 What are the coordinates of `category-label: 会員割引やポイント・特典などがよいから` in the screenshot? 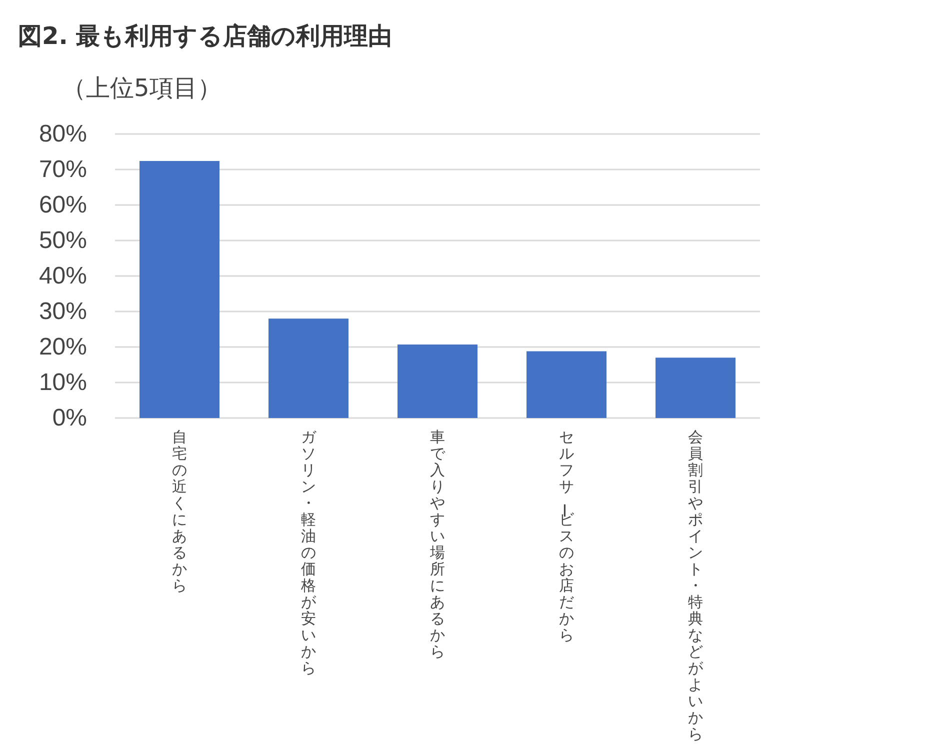 It's located at (695, 585).